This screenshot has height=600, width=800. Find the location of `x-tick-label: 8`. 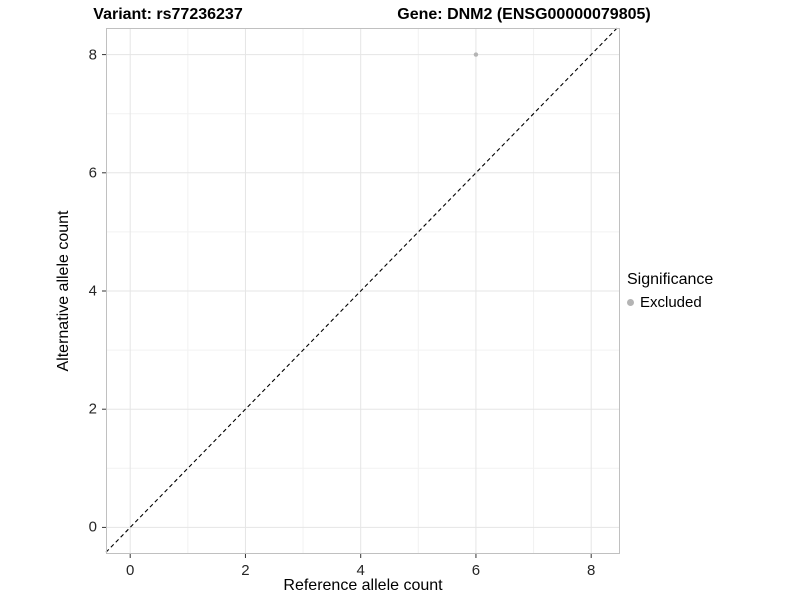

x-tick-label: 8 is located at coordinates (591, 570).